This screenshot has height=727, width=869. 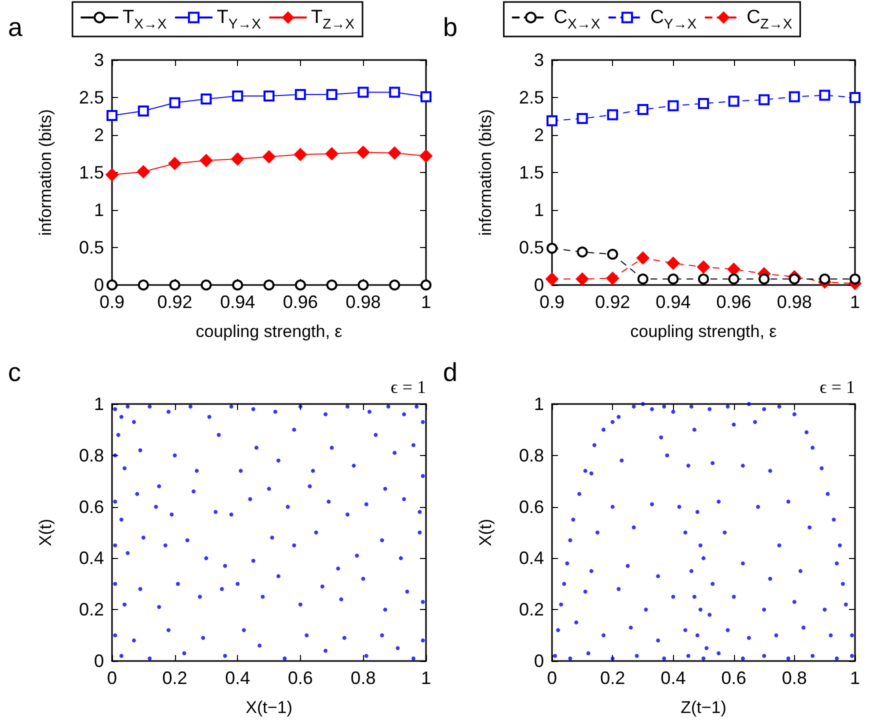 I want to click on x-axis-title: X(t−1), so click(x=269, y=707).